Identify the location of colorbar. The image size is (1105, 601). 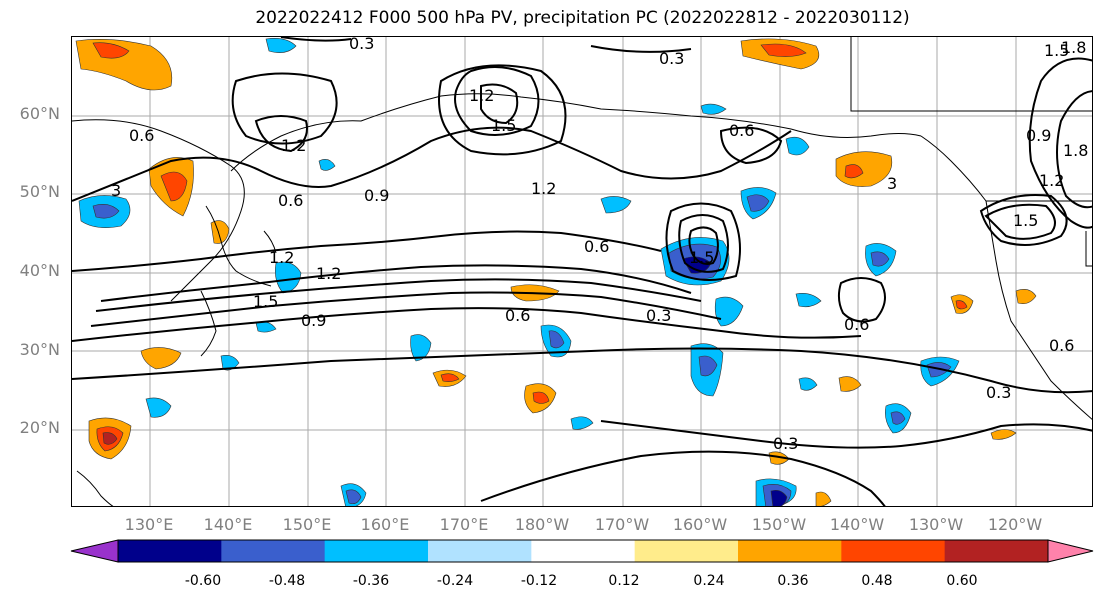
(582, 551).